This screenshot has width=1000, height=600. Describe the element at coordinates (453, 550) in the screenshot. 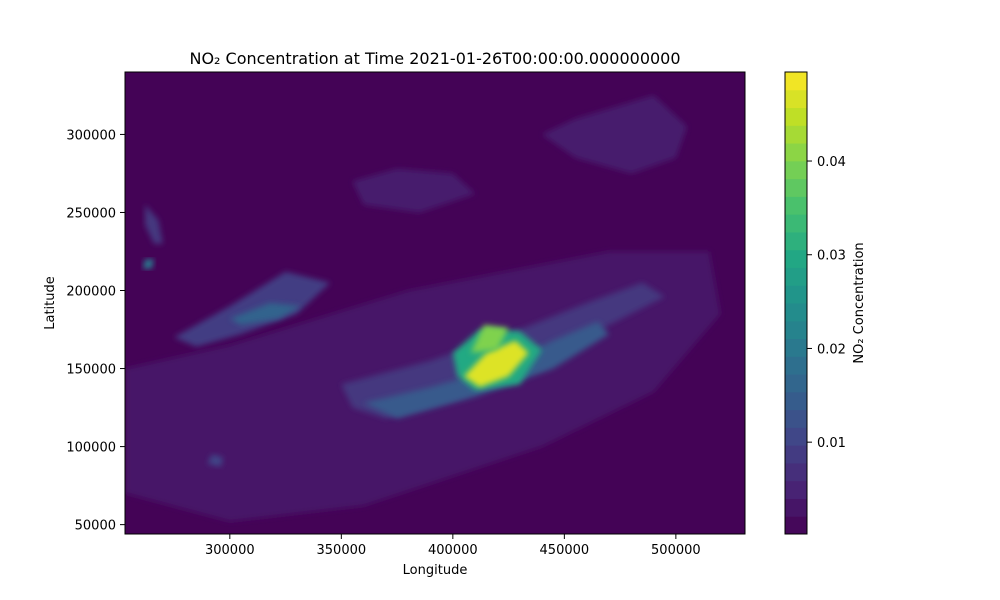

I see `x-tick-label: 400000` at that location.